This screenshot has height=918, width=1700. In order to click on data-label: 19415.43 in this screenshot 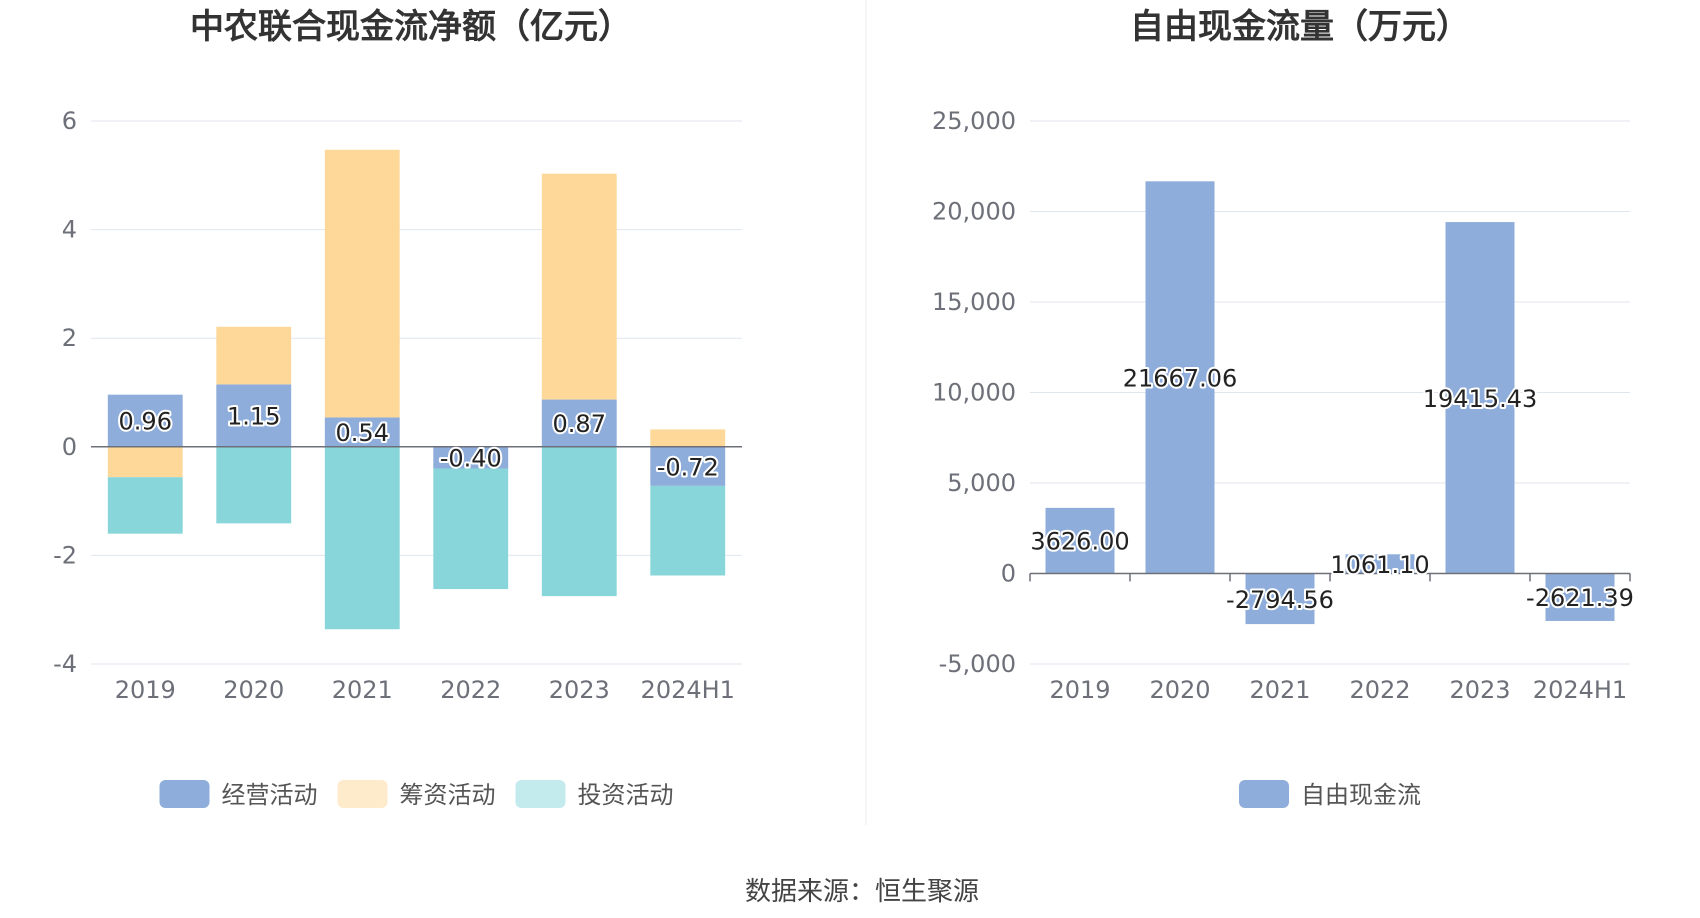, I will do `click(1480, 399)`.